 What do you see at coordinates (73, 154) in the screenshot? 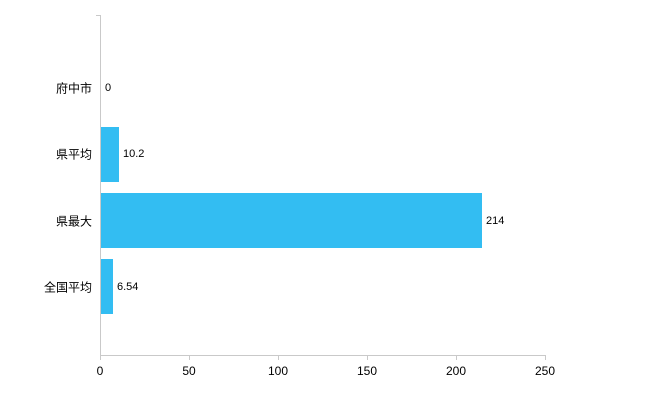
I see `category-label-1: 県平均` at bounding box center [73, 154].